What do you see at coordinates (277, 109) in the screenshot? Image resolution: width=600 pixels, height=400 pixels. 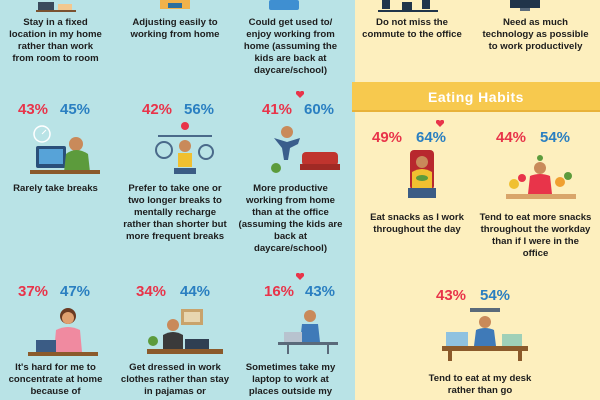 I see `row2-col3-pct-a: 41%` at bounding box center [277, 109].